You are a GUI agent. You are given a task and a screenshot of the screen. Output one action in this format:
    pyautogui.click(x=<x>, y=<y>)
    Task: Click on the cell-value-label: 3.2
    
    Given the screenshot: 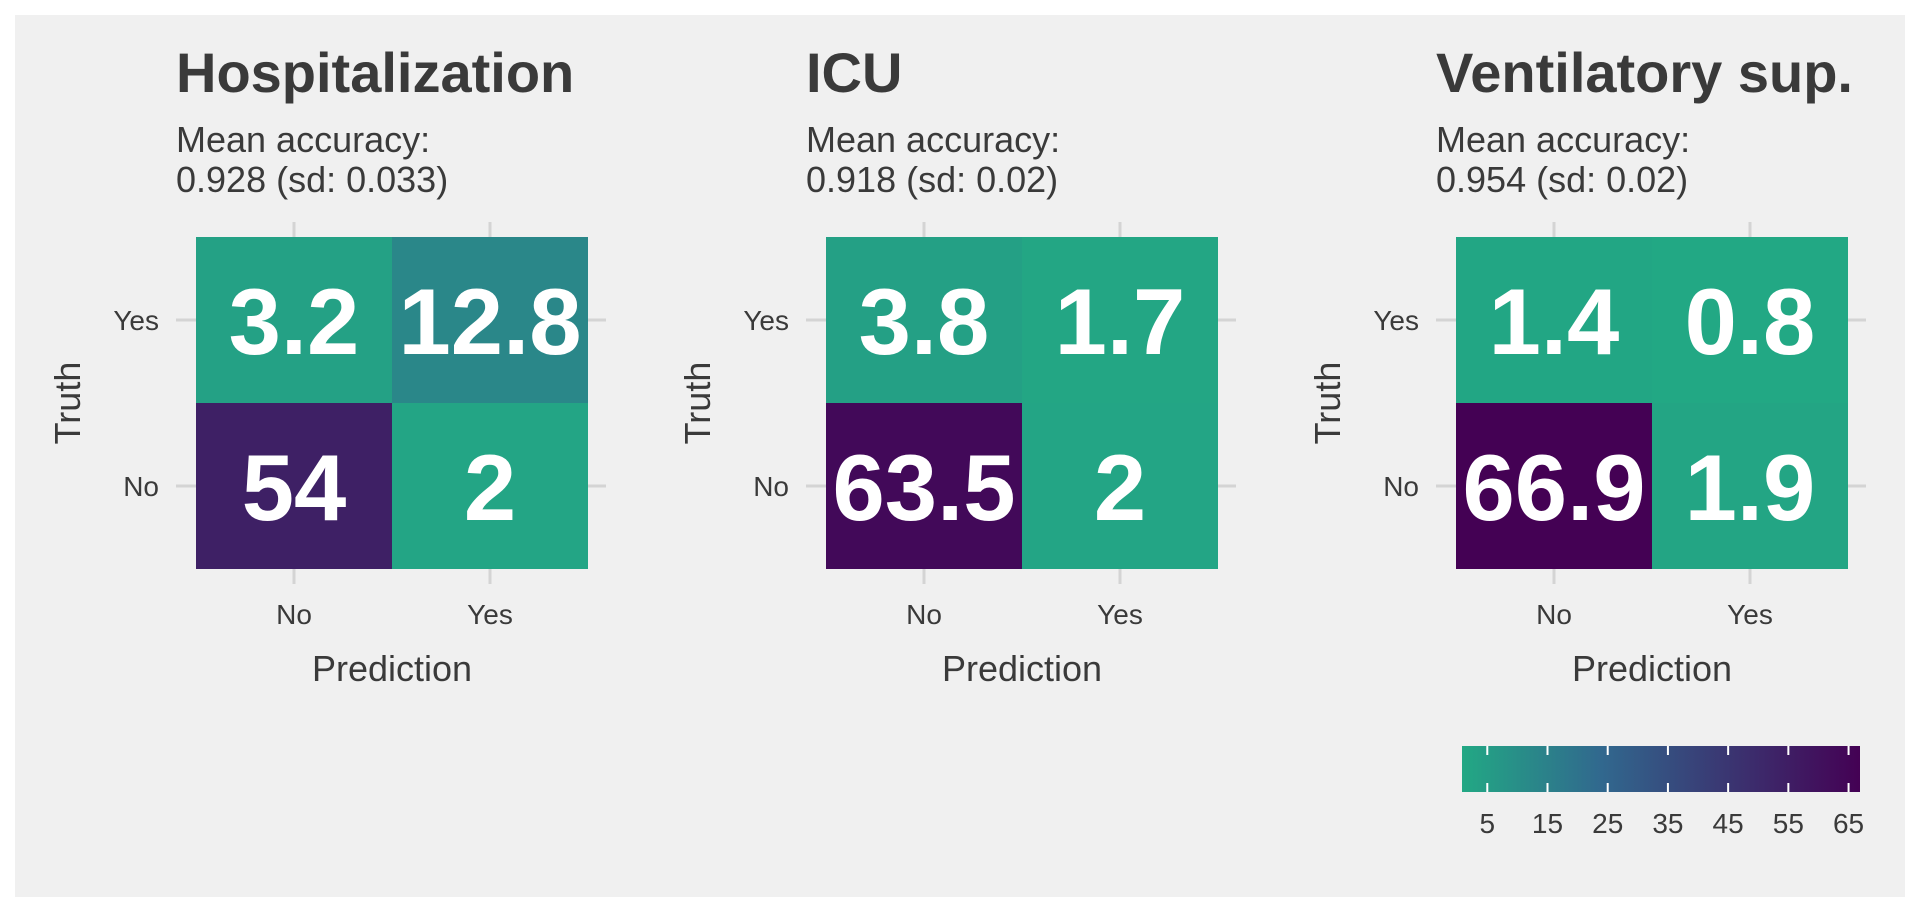 What is the action you would take?
    pyautogui.click(x=294, y=321)
    